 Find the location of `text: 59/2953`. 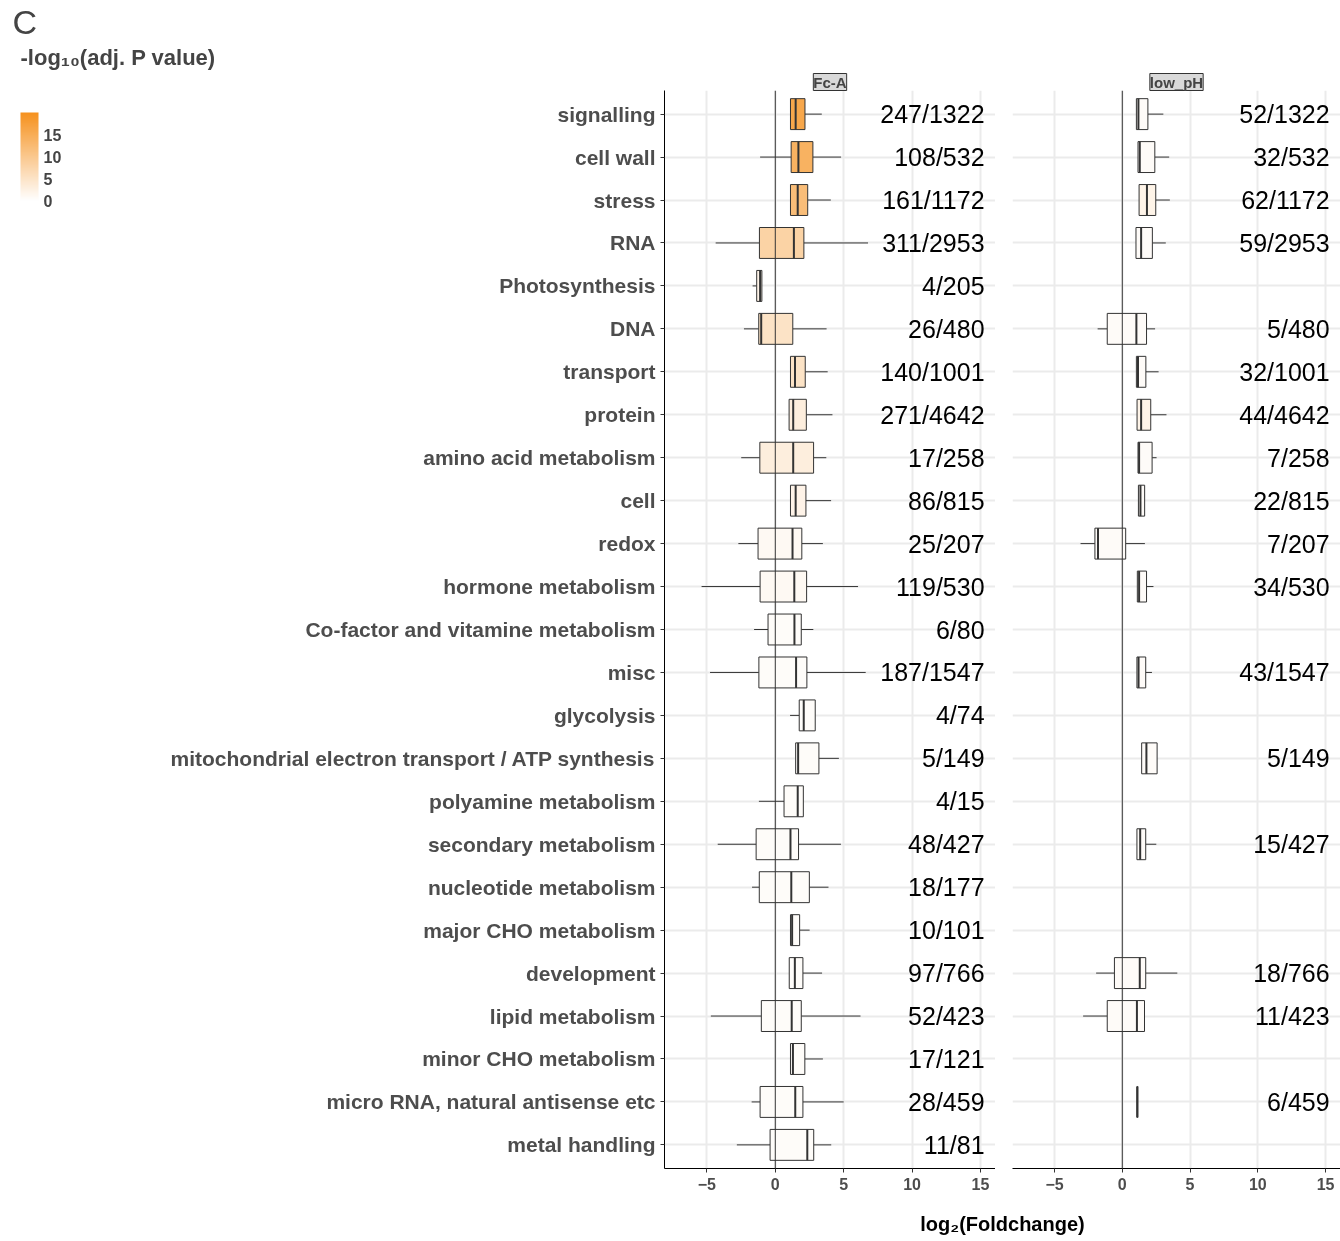

text: 59/2953 is located at coordinates (1284, 242).